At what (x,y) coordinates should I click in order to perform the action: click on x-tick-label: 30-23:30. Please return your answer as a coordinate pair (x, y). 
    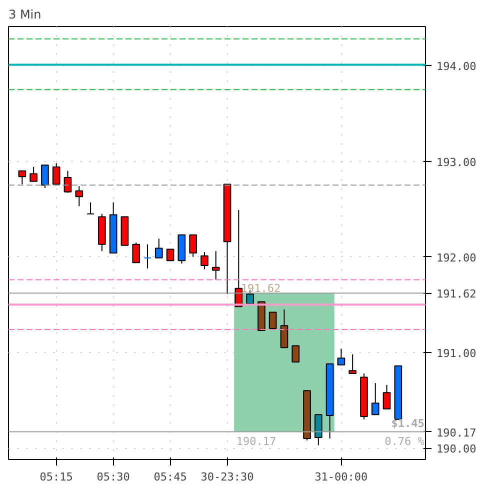
    Looking at the image, I should click on (227, 477).